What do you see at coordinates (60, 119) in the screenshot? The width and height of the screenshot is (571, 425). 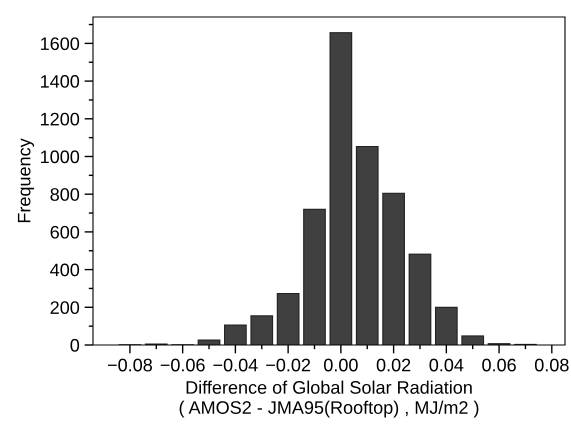 I see `y-tick-label: 1200` at bounding box center [60, 119].